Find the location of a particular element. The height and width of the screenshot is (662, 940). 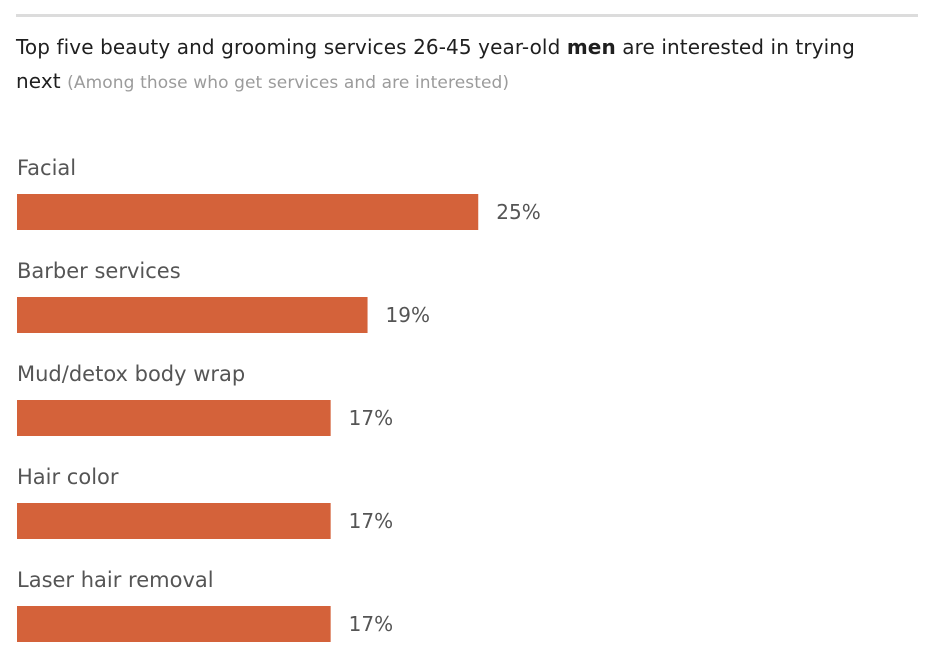

bar-facial is located at coordinates (248, 212).